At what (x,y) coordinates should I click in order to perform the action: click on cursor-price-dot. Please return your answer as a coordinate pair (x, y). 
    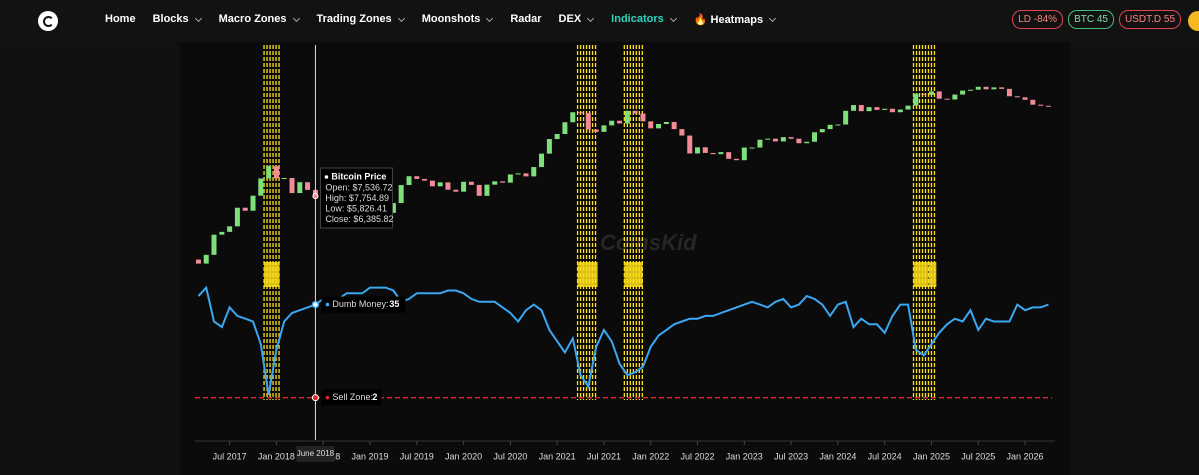
    Looking at the image, I should click on (315, 196).